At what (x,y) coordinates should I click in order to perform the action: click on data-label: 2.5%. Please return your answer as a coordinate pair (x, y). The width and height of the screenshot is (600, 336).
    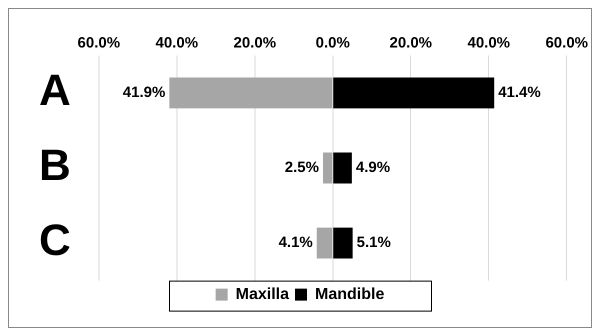
    Looking at the image, I should click on (302, 167).